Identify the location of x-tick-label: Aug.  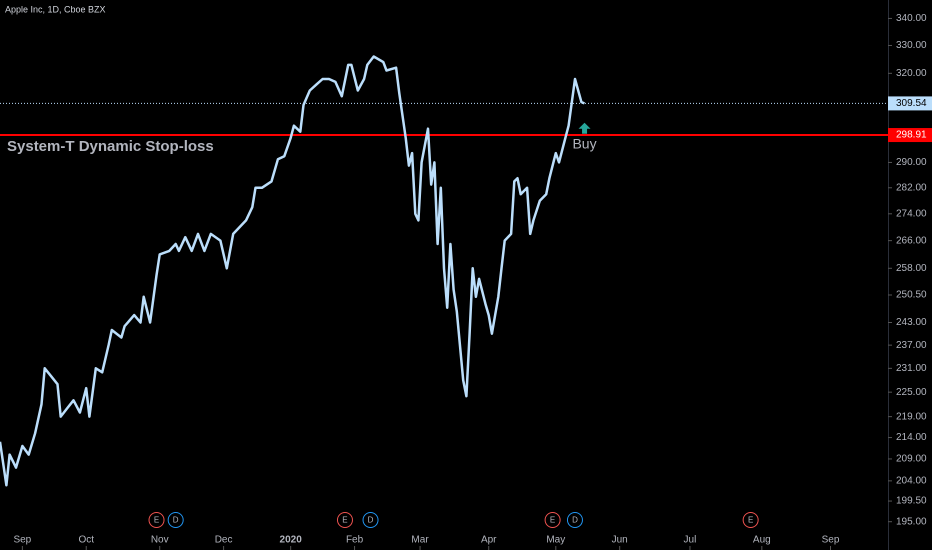
(762, 540).